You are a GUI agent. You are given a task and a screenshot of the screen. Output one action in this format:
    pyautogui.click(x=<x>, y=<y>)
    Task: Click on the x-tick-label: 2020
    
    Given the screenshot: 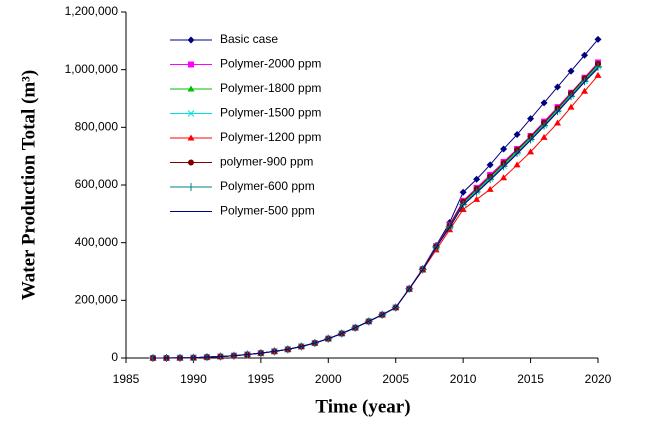 What is the action you would take?
    pyautogui.click(x=598, y=379)
    